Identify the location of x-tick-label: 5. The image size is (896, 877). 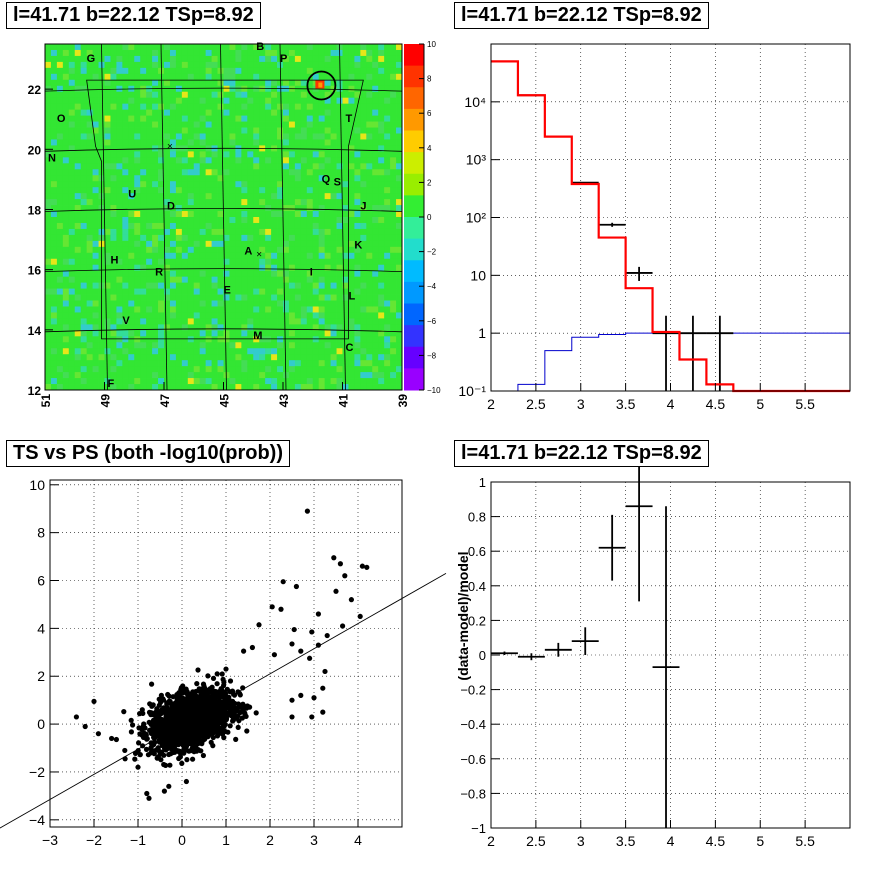
(760, 404).